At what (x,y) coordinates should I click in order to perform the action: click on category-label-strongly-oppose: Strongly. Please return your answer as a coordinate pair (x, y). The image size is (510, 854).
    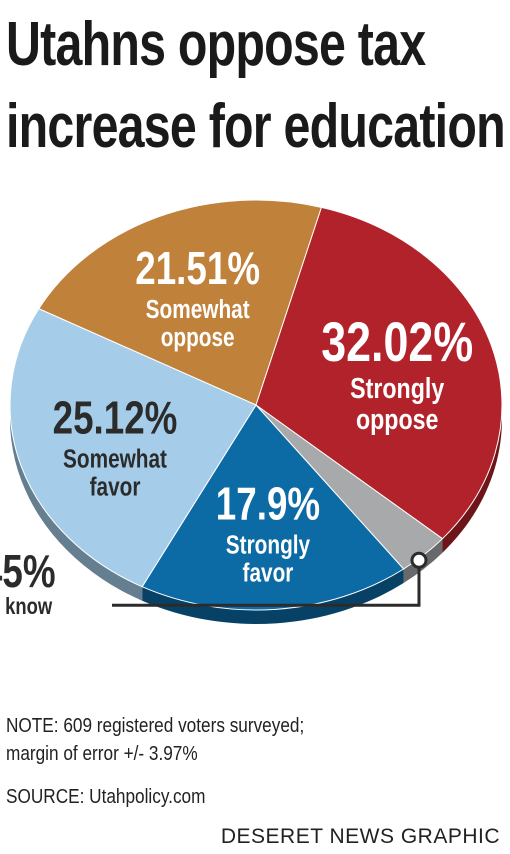
    Looking at the image, I should click on (397, 388).